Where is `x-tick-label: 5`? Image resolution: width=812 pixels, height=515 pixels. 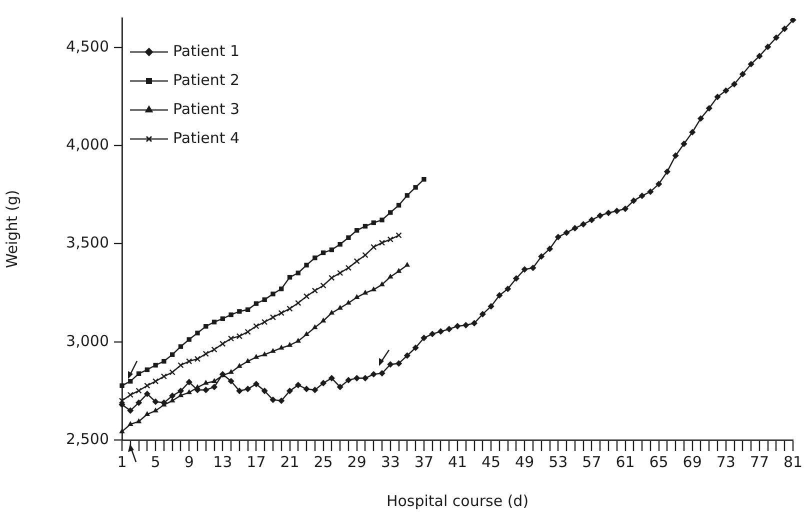 x-tick-label: 5 is located at coordinates (155, 461).